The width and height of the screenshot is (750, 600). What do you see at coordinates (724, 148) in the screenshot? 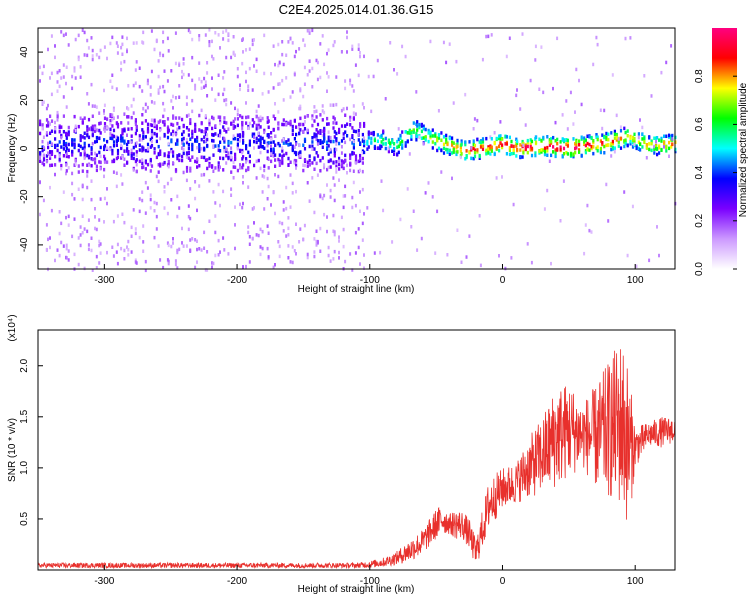
I see `colorbar-gradient` at bounding box center [724, 148].